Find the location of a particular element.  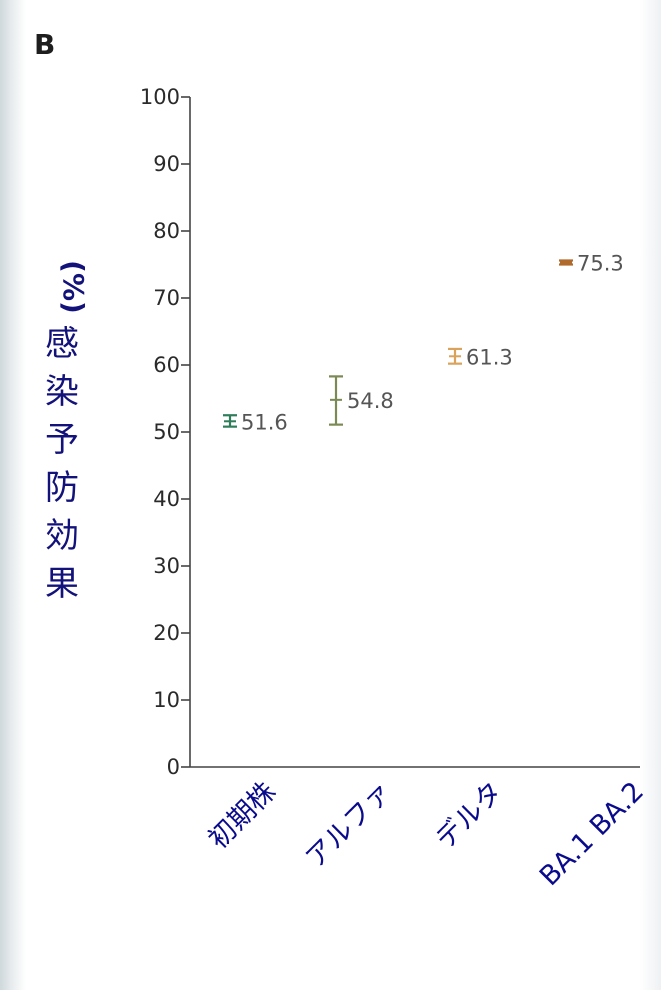

data-point: 54.8 is located at coordinates (361, 400).